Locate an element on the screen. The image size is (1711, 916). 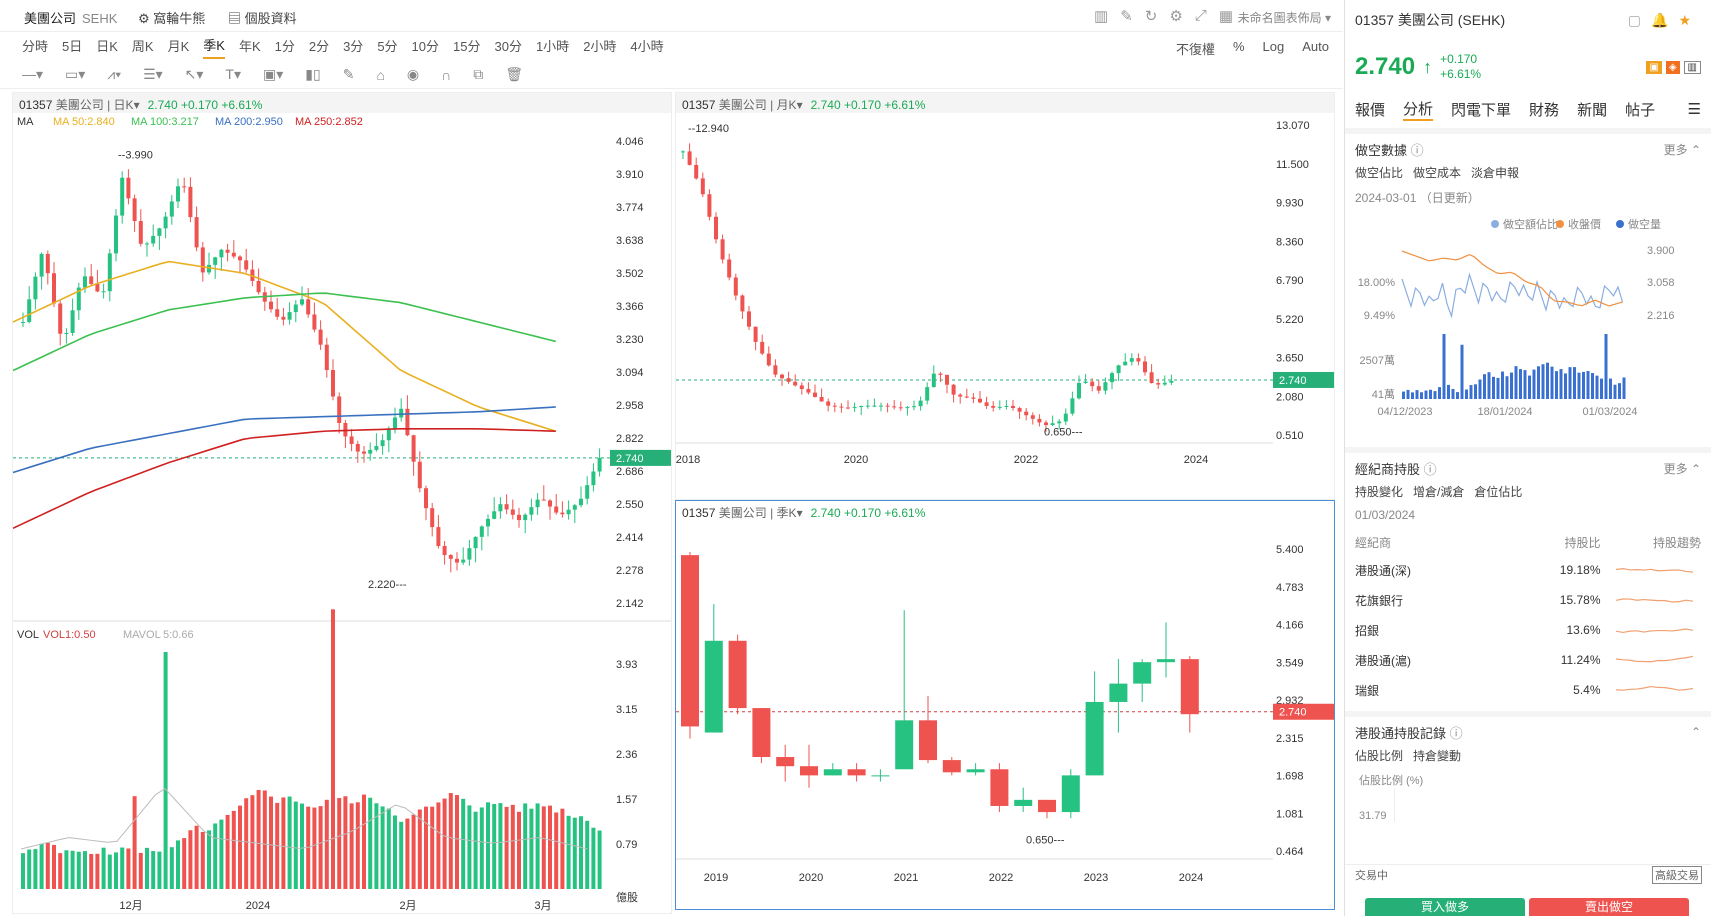
short-subtab-cost: 做空成本 is located at coordinates (1437, 173).